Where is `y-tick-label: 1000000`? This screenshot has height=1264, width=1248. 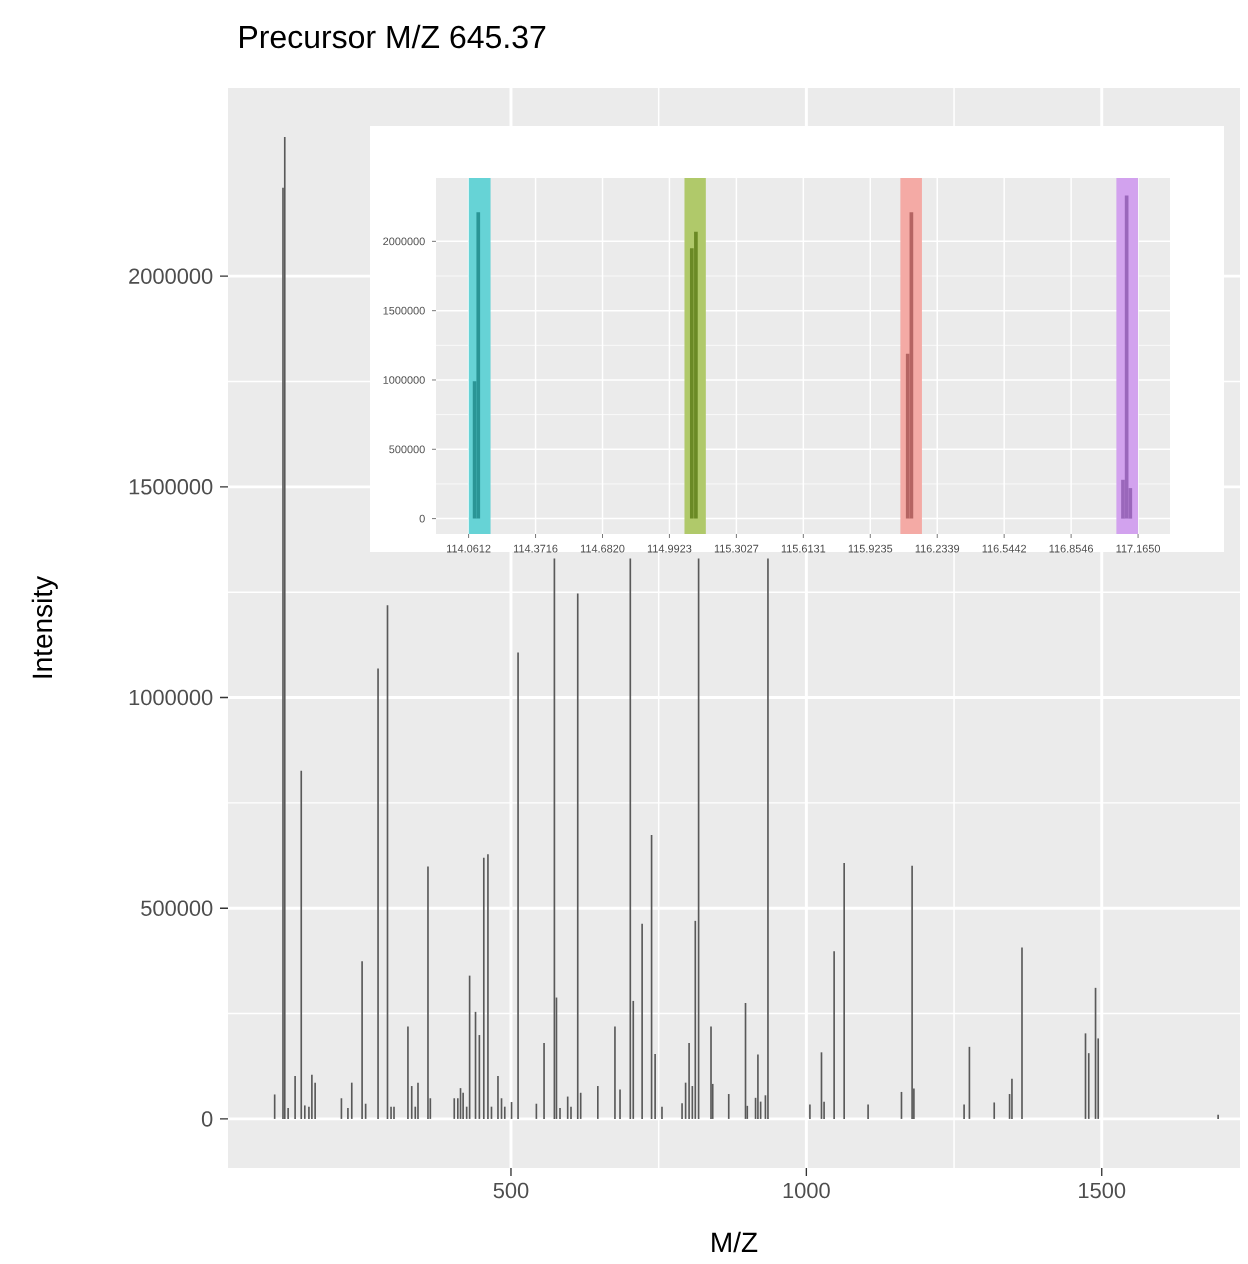 y-tick-label: 1000000 is located at coordinates (171, 697).